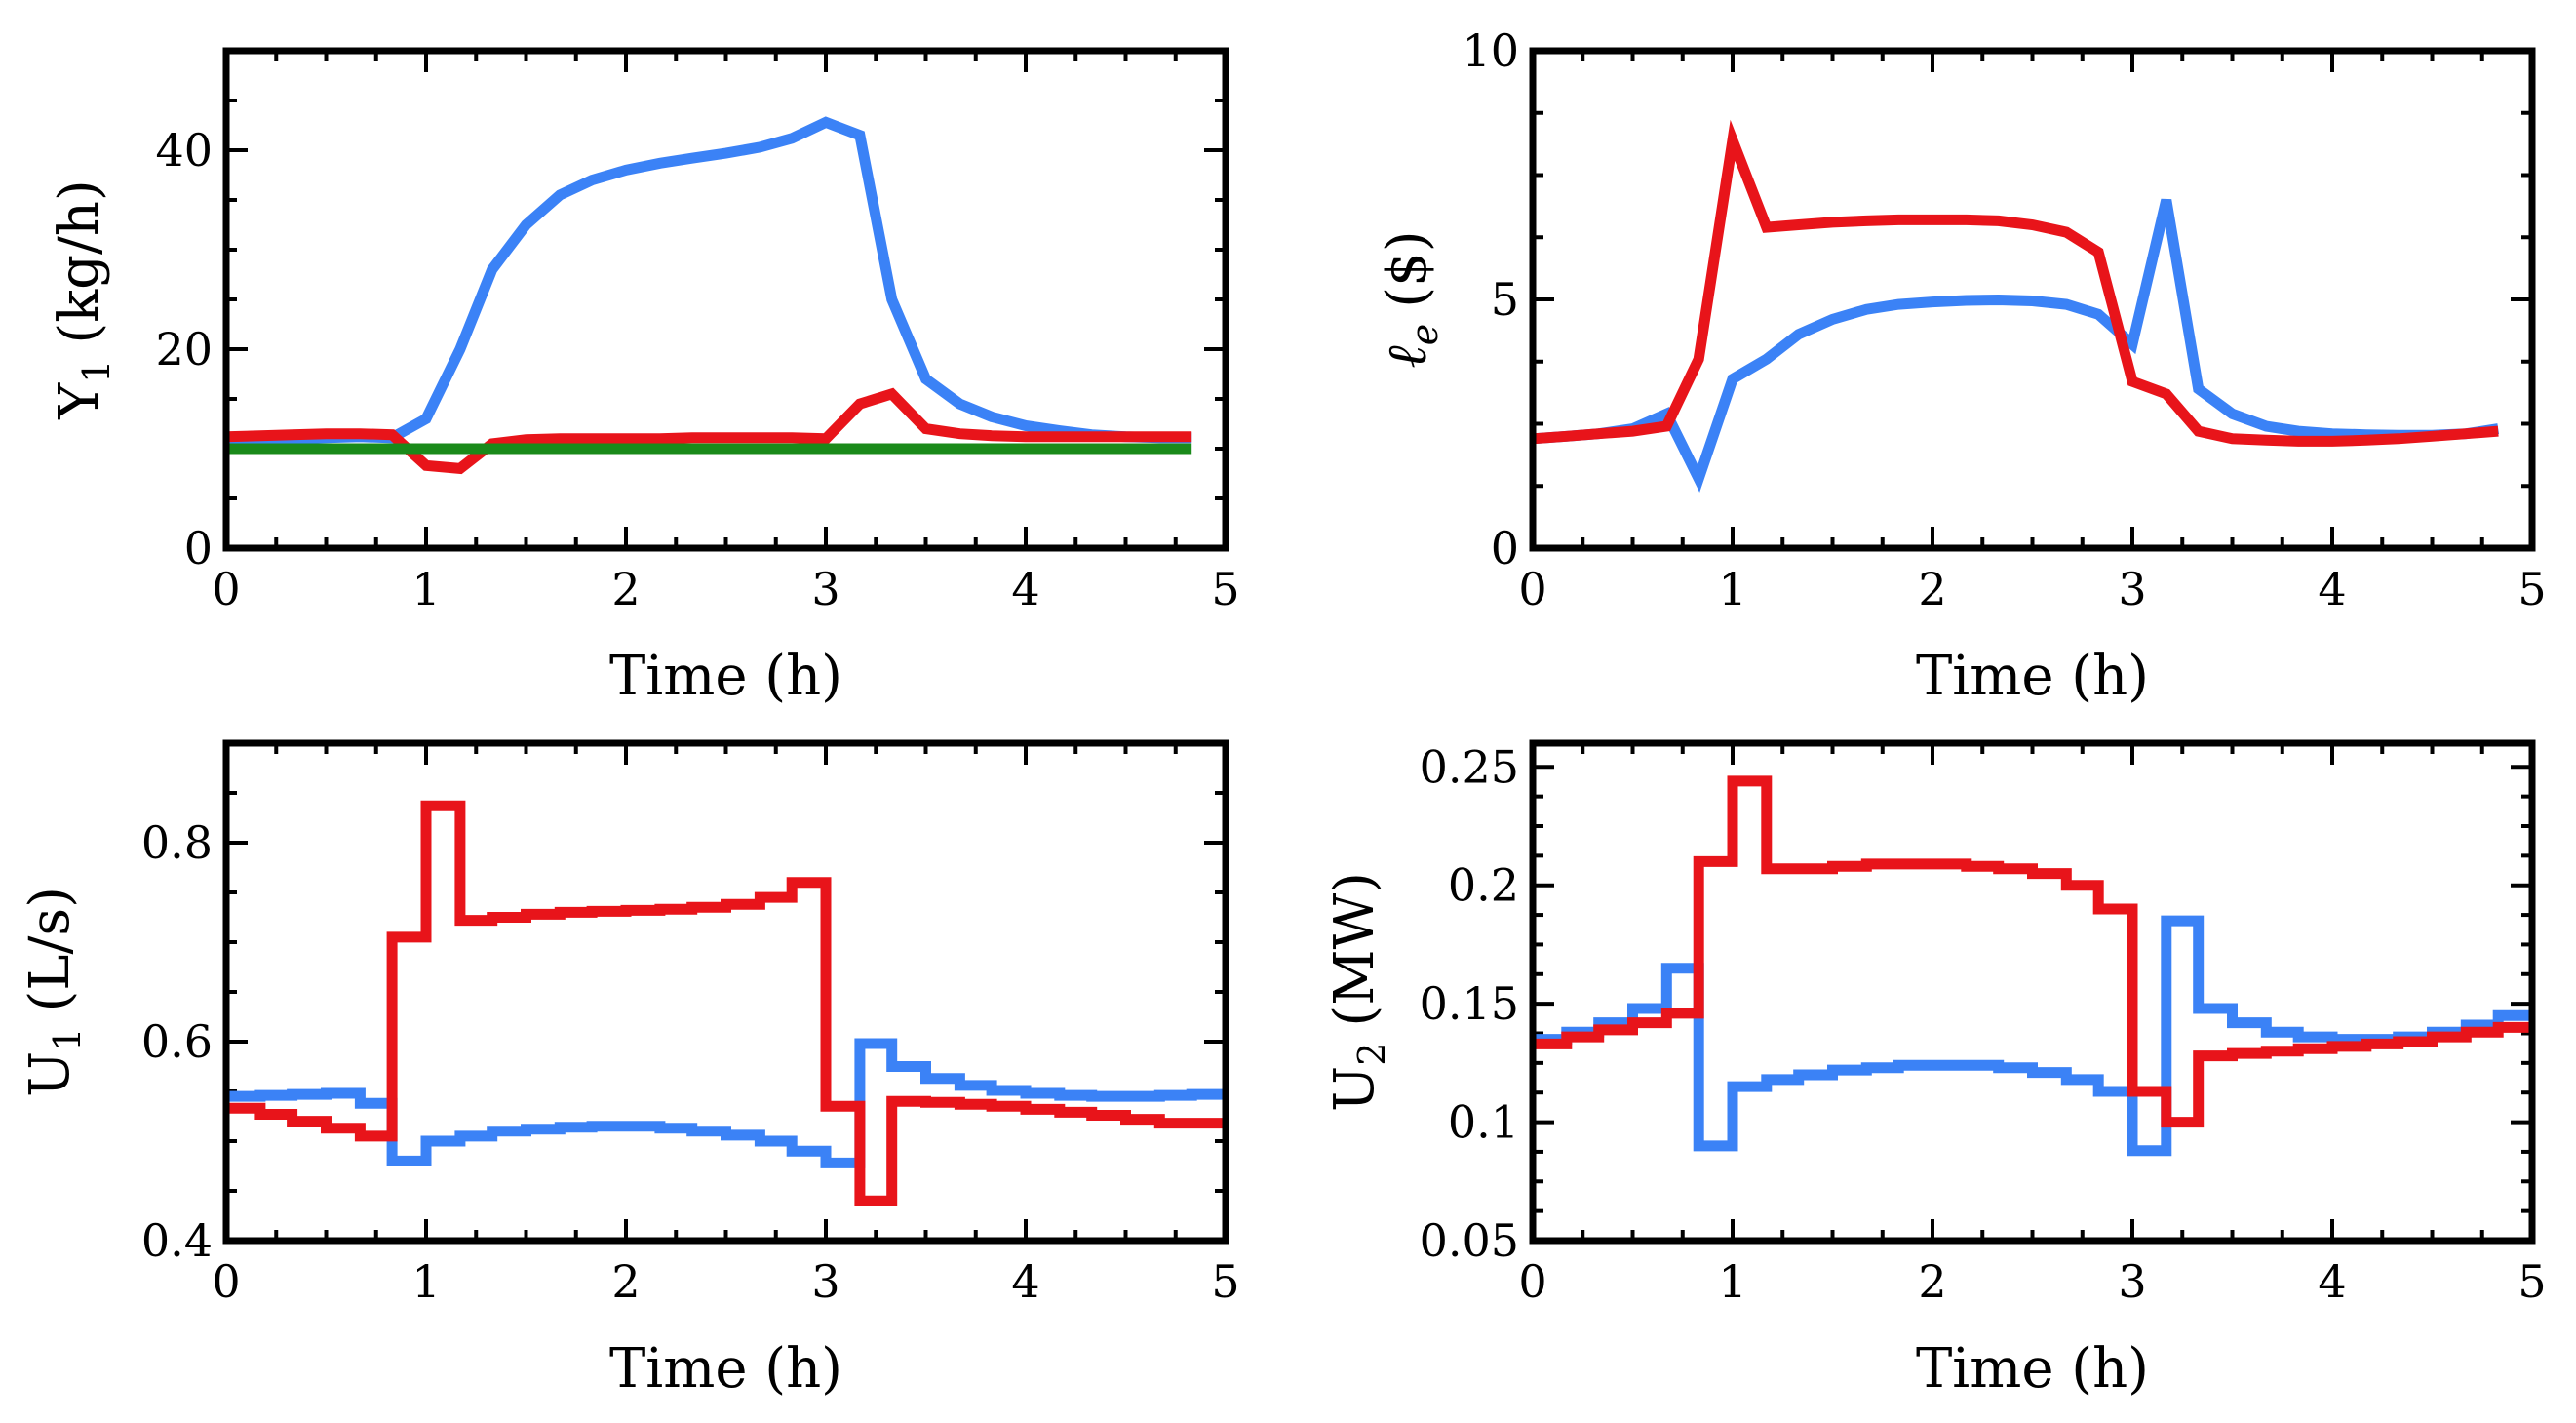  I want to click on y-axis-label-unit-y1: (kg/h), so click(79, 261).